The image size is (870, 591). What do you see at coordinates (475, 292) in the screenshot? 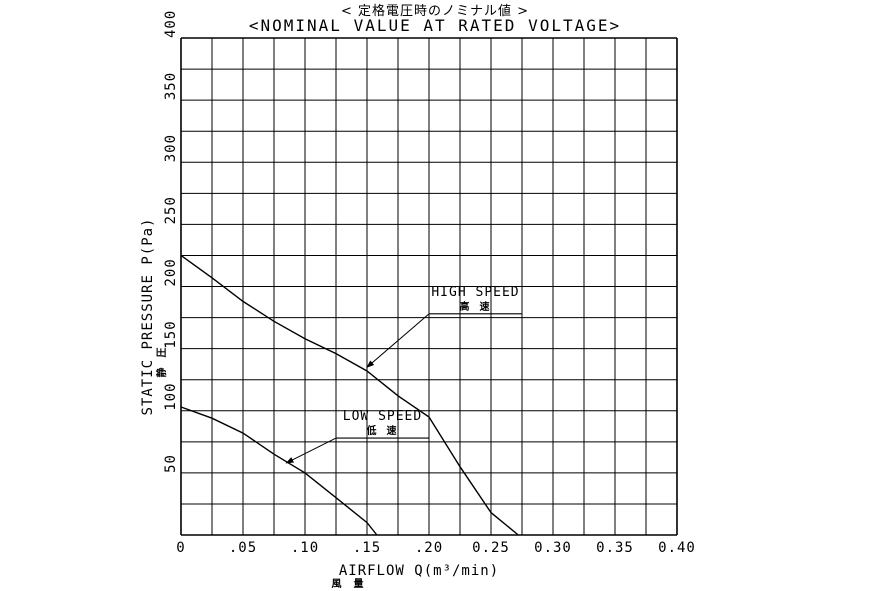
I see `high-speed-label: HIGH SPEED` at bounding box center [475, 292].